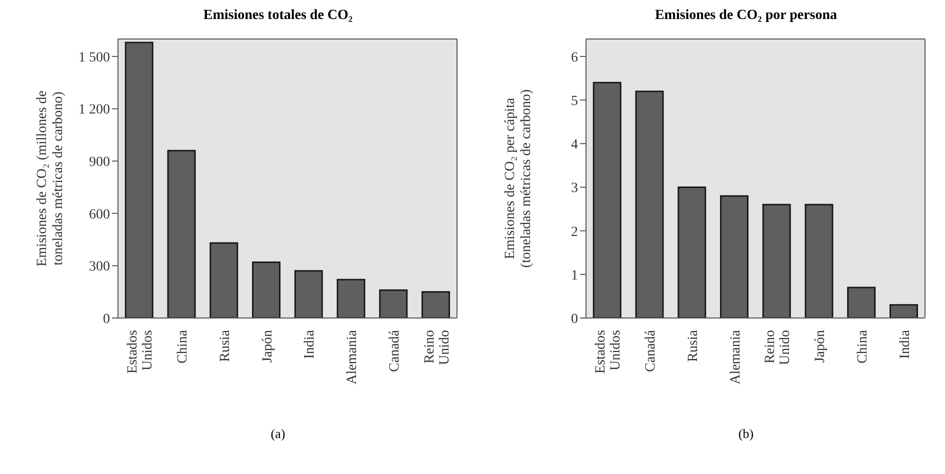 This screenshot has width=945, height=474. What do you see at coordinates (574, 232) in the screenshot?
I see `y-tick-label: 2` at bounding box center [574, 232].